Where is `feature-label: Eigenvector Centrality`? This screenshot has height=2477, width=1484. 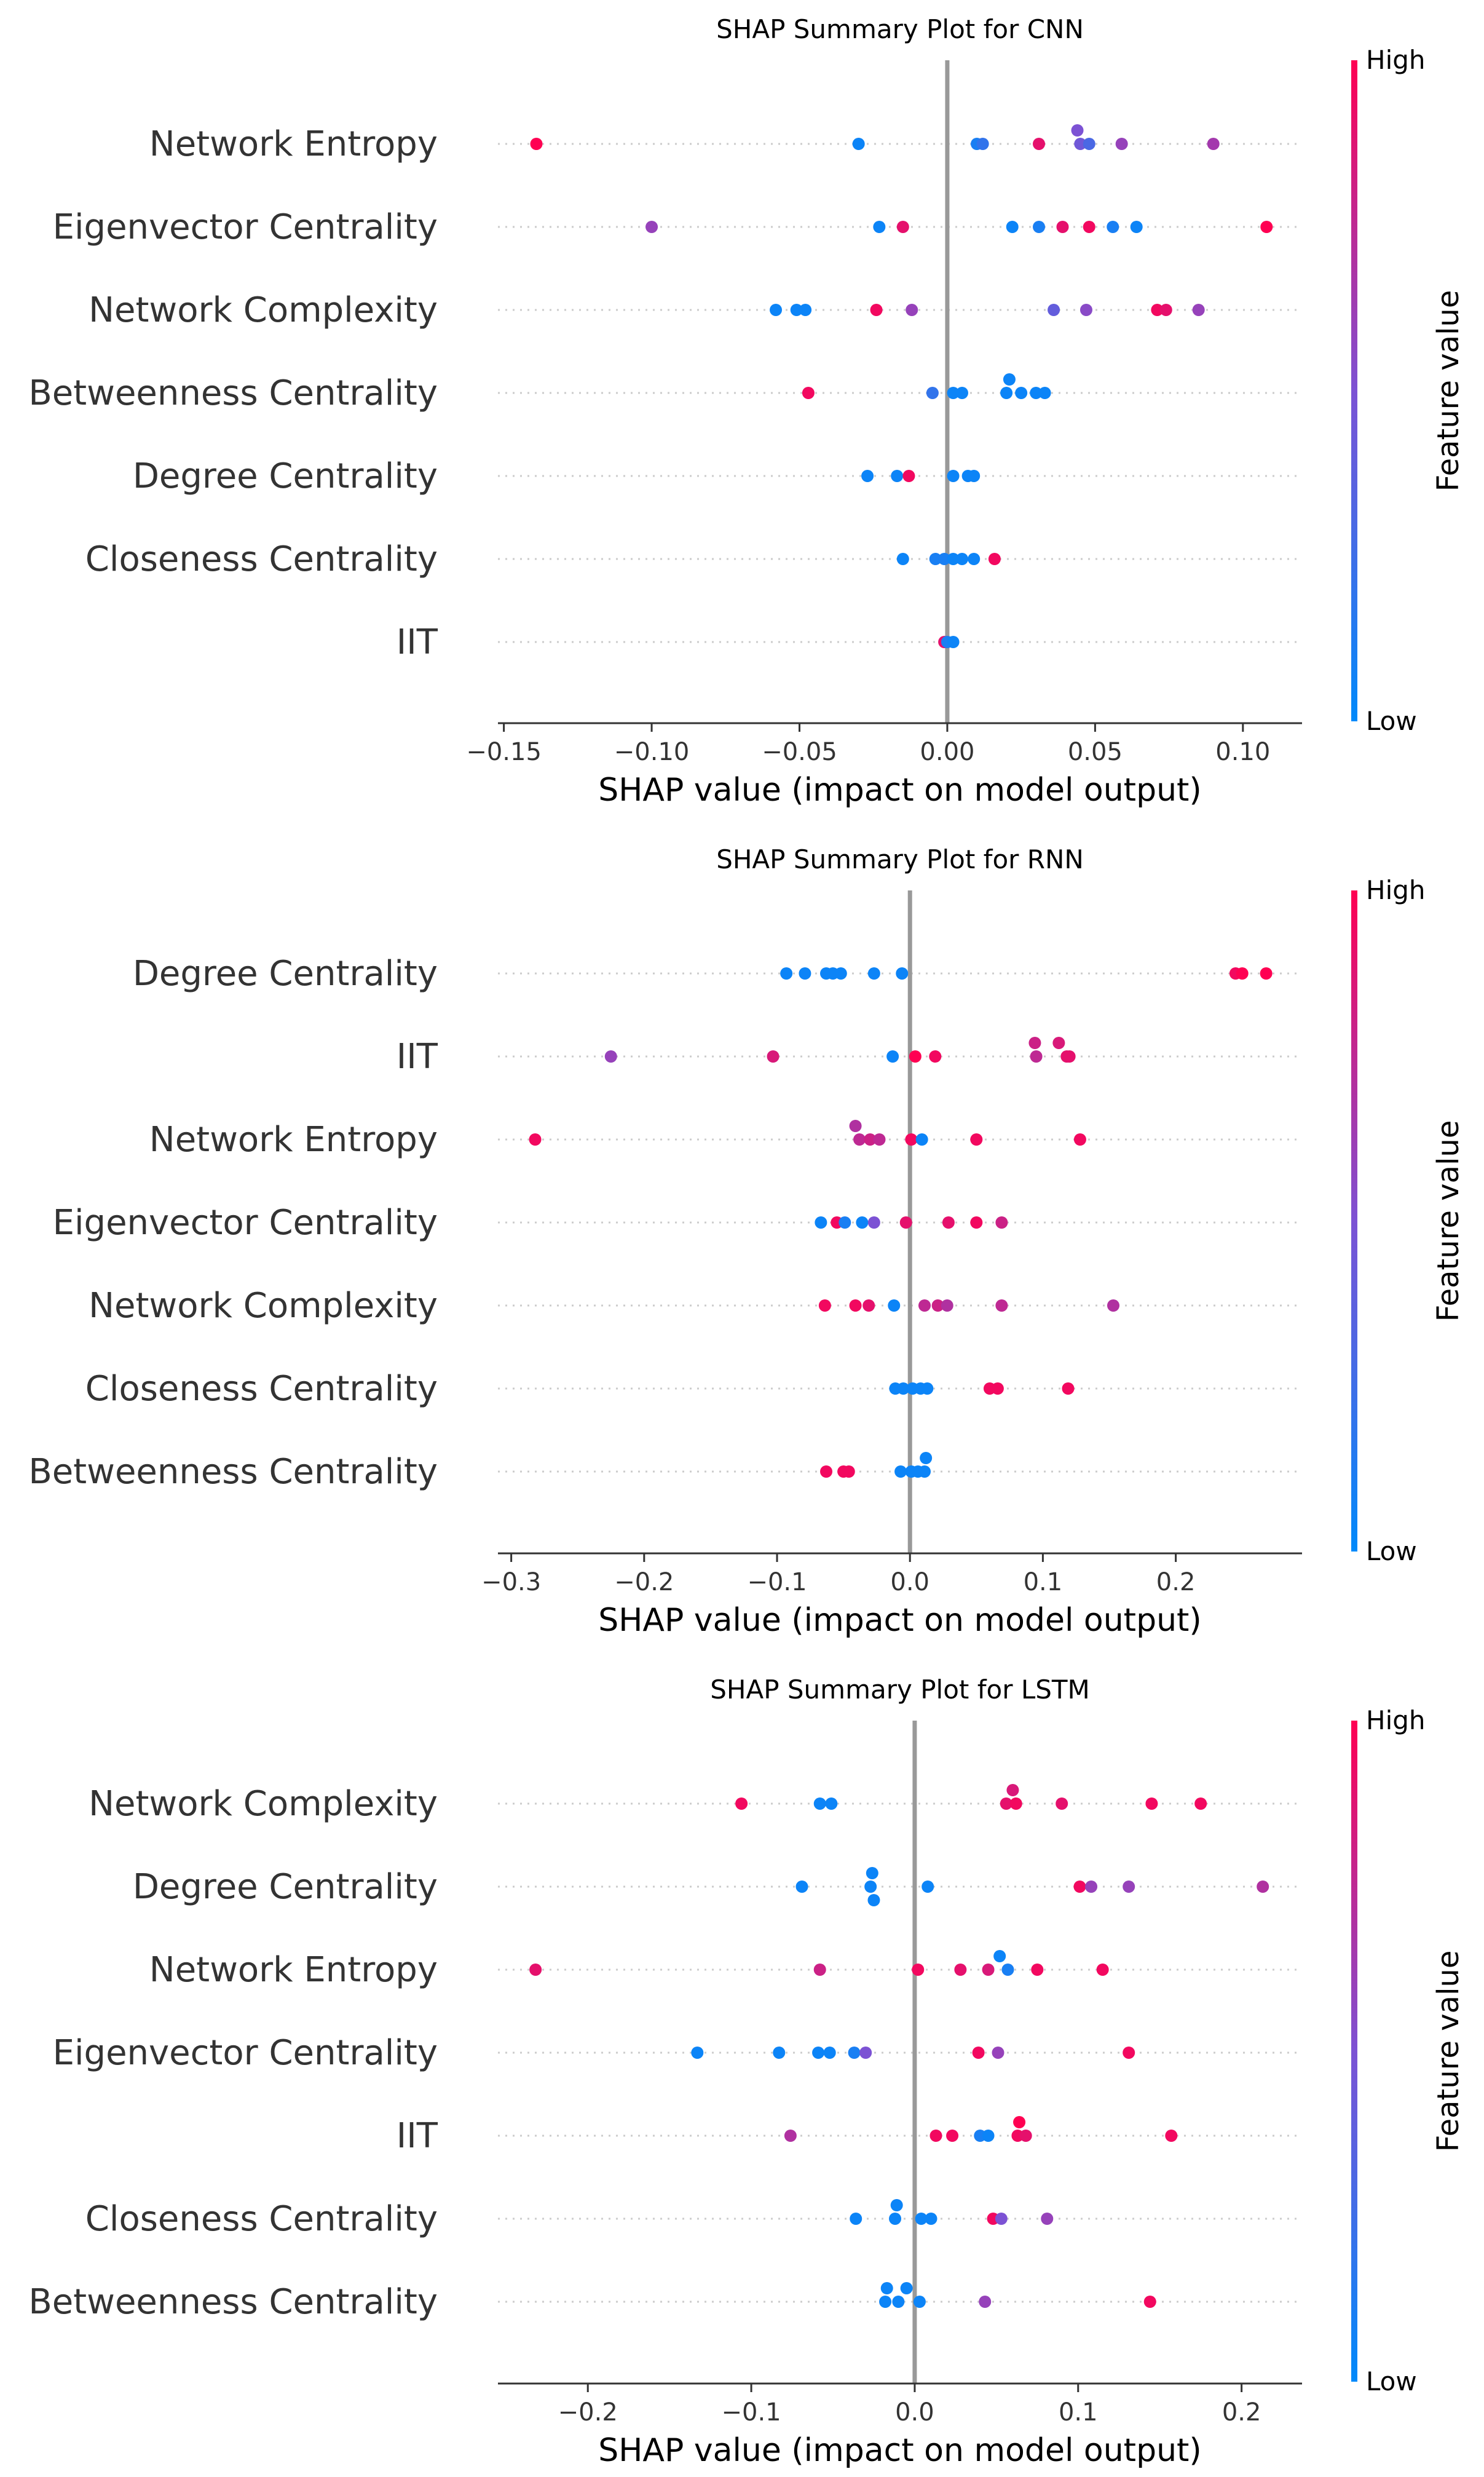
feature-label: Eigenvector Centrality is located at coordinates (246, 2053).